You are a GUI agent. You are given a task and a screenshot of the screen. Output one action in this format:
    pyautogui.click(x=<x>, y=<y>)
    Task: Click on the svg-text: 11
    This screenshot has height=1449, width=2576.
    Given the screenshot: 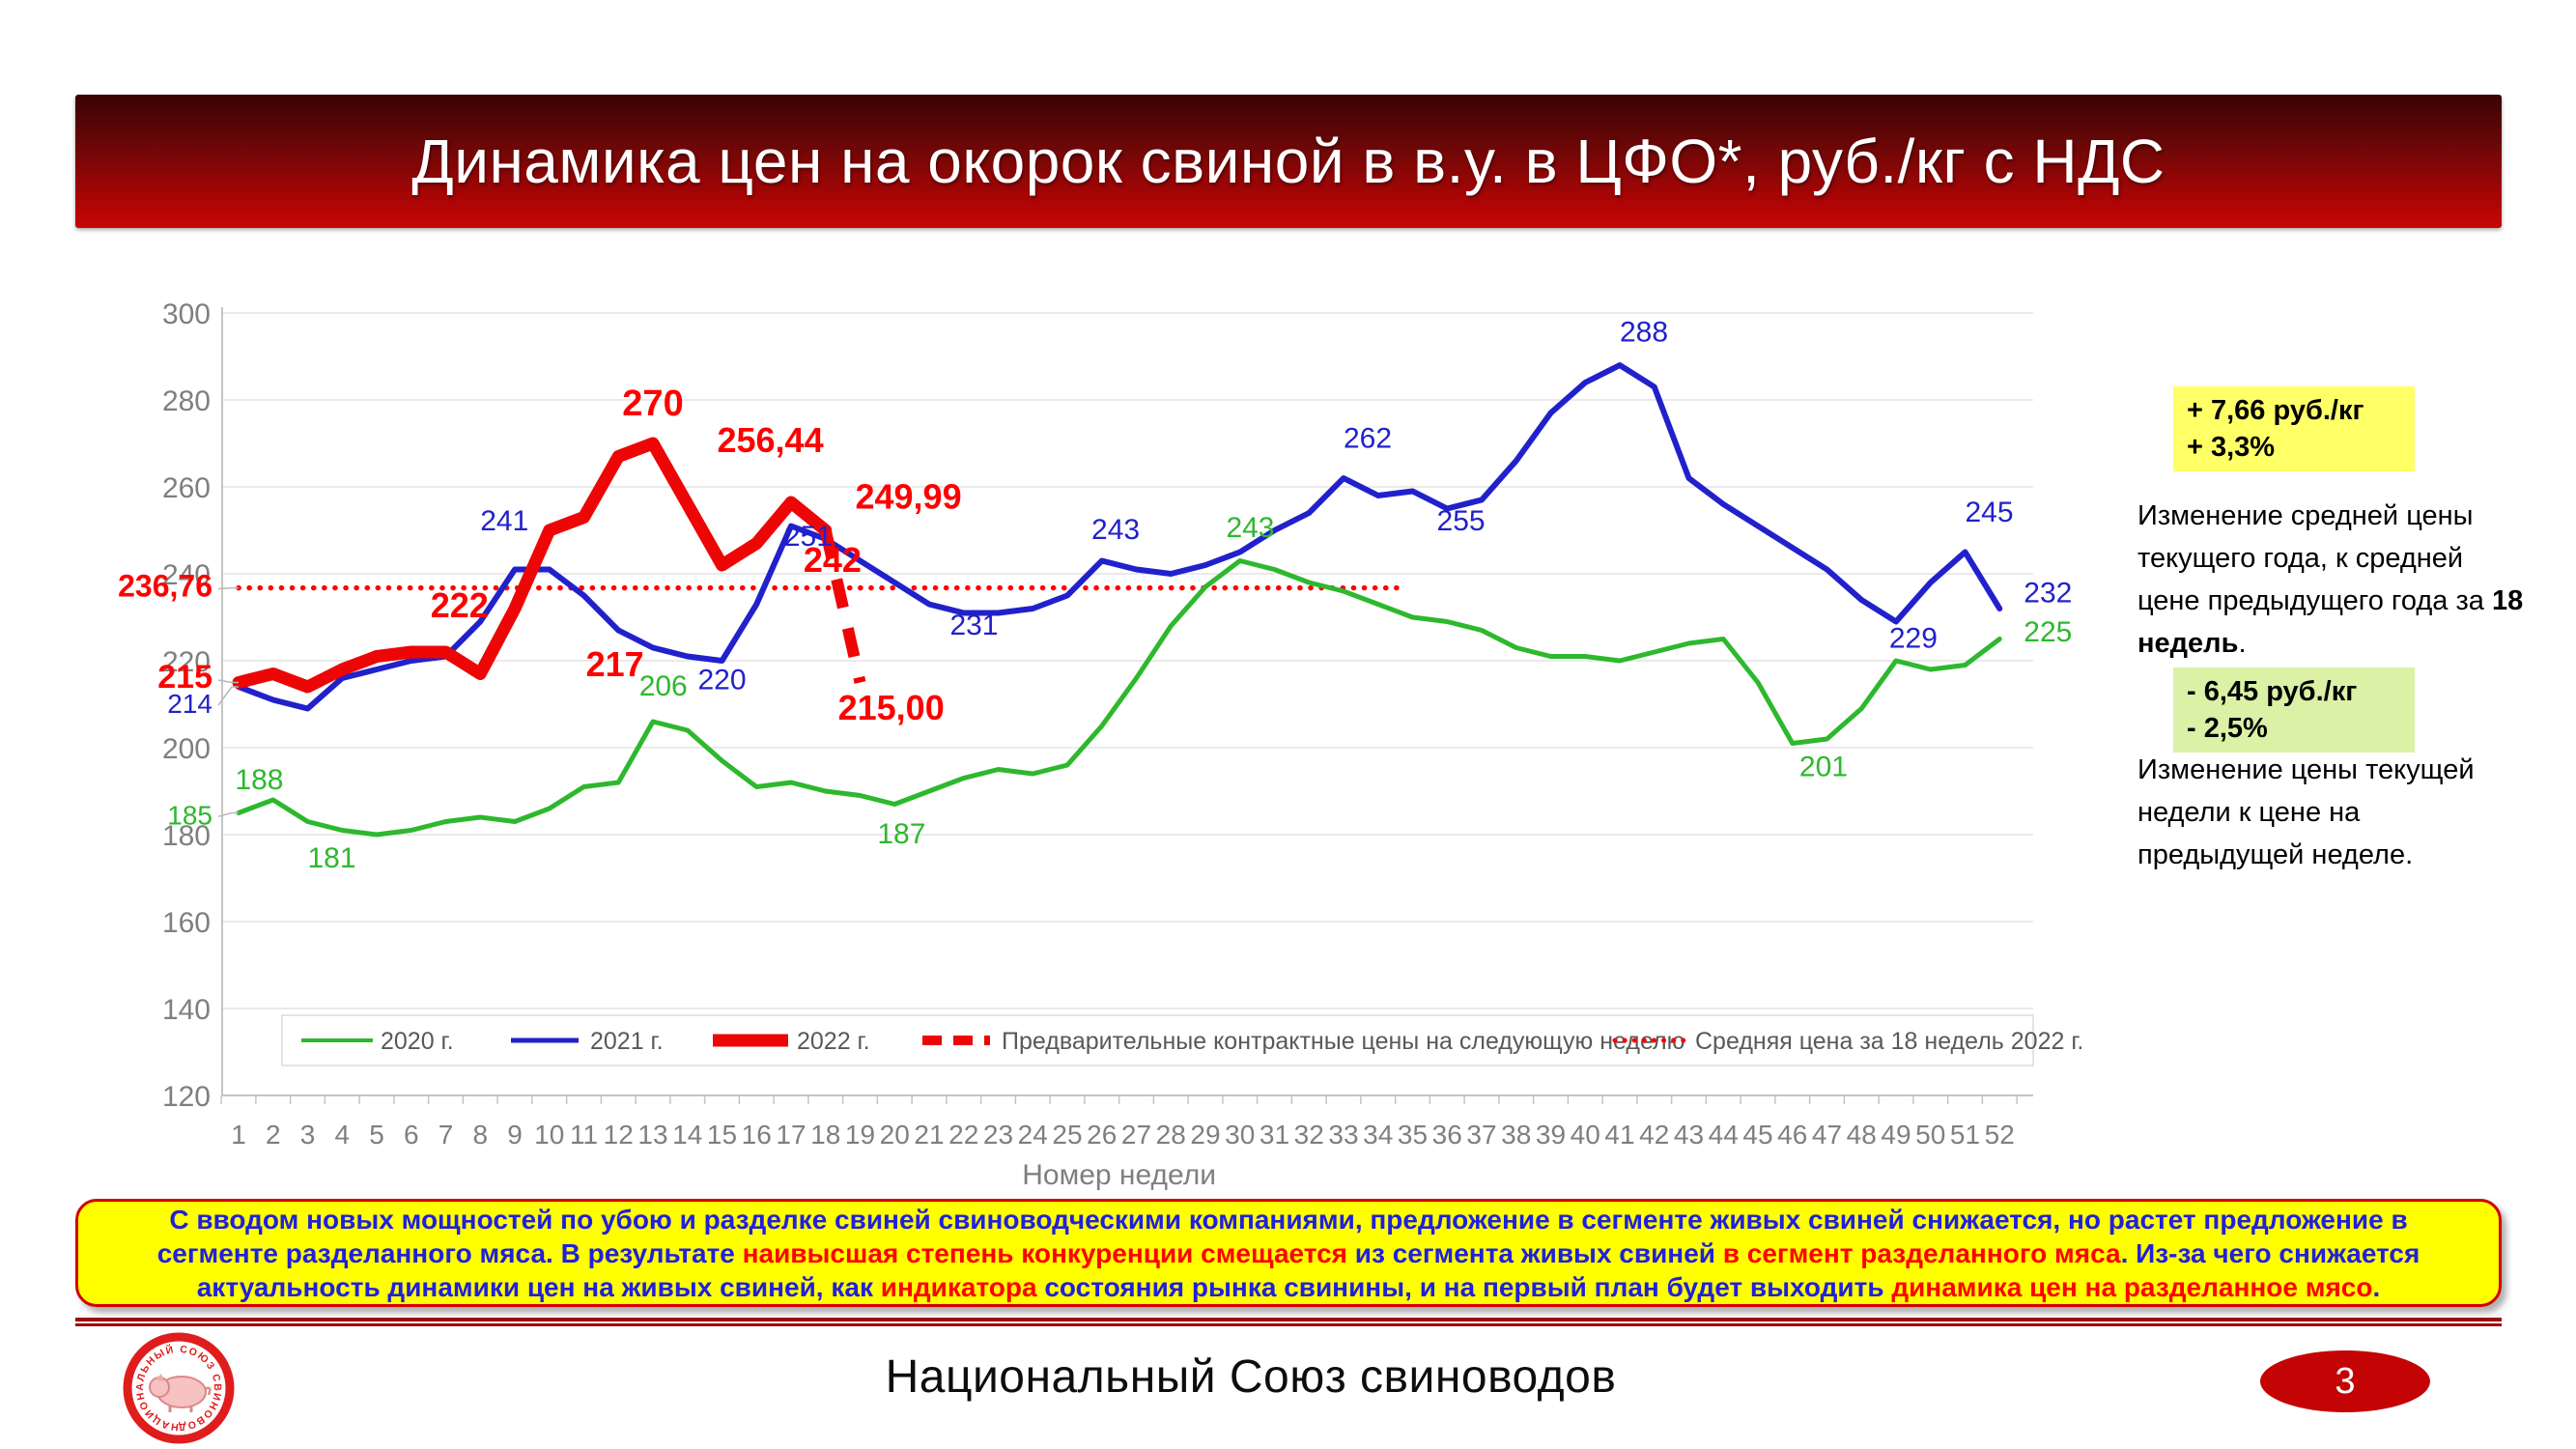 What is the action you would take?
    pyautogui.click(x=584, y=1135)
    